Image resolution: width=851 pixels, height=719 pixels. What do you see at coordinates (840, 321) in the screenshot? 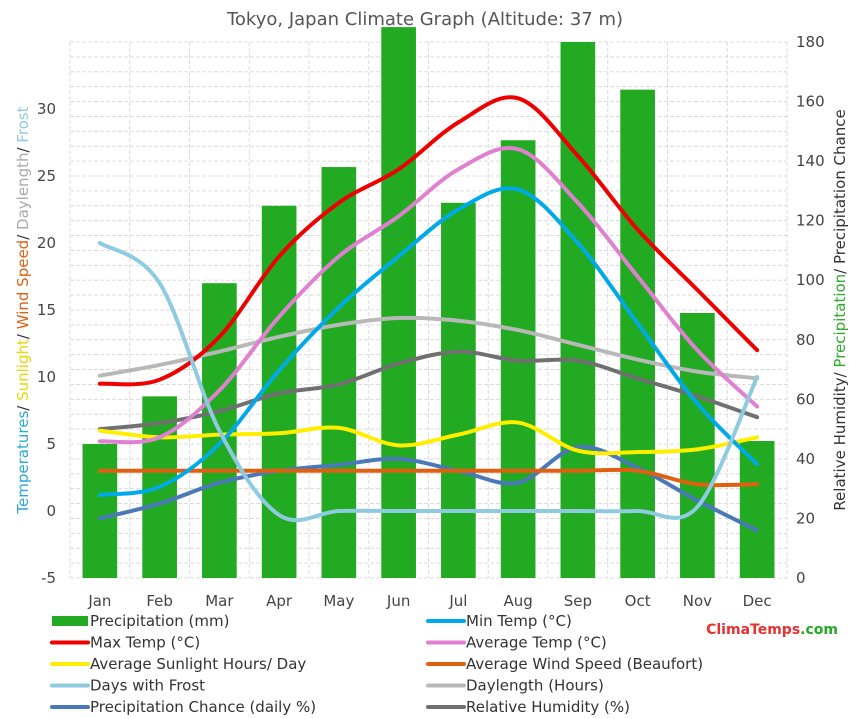
I see `right-axis-label-part: Precipitation` at bounding box center [840, 321].